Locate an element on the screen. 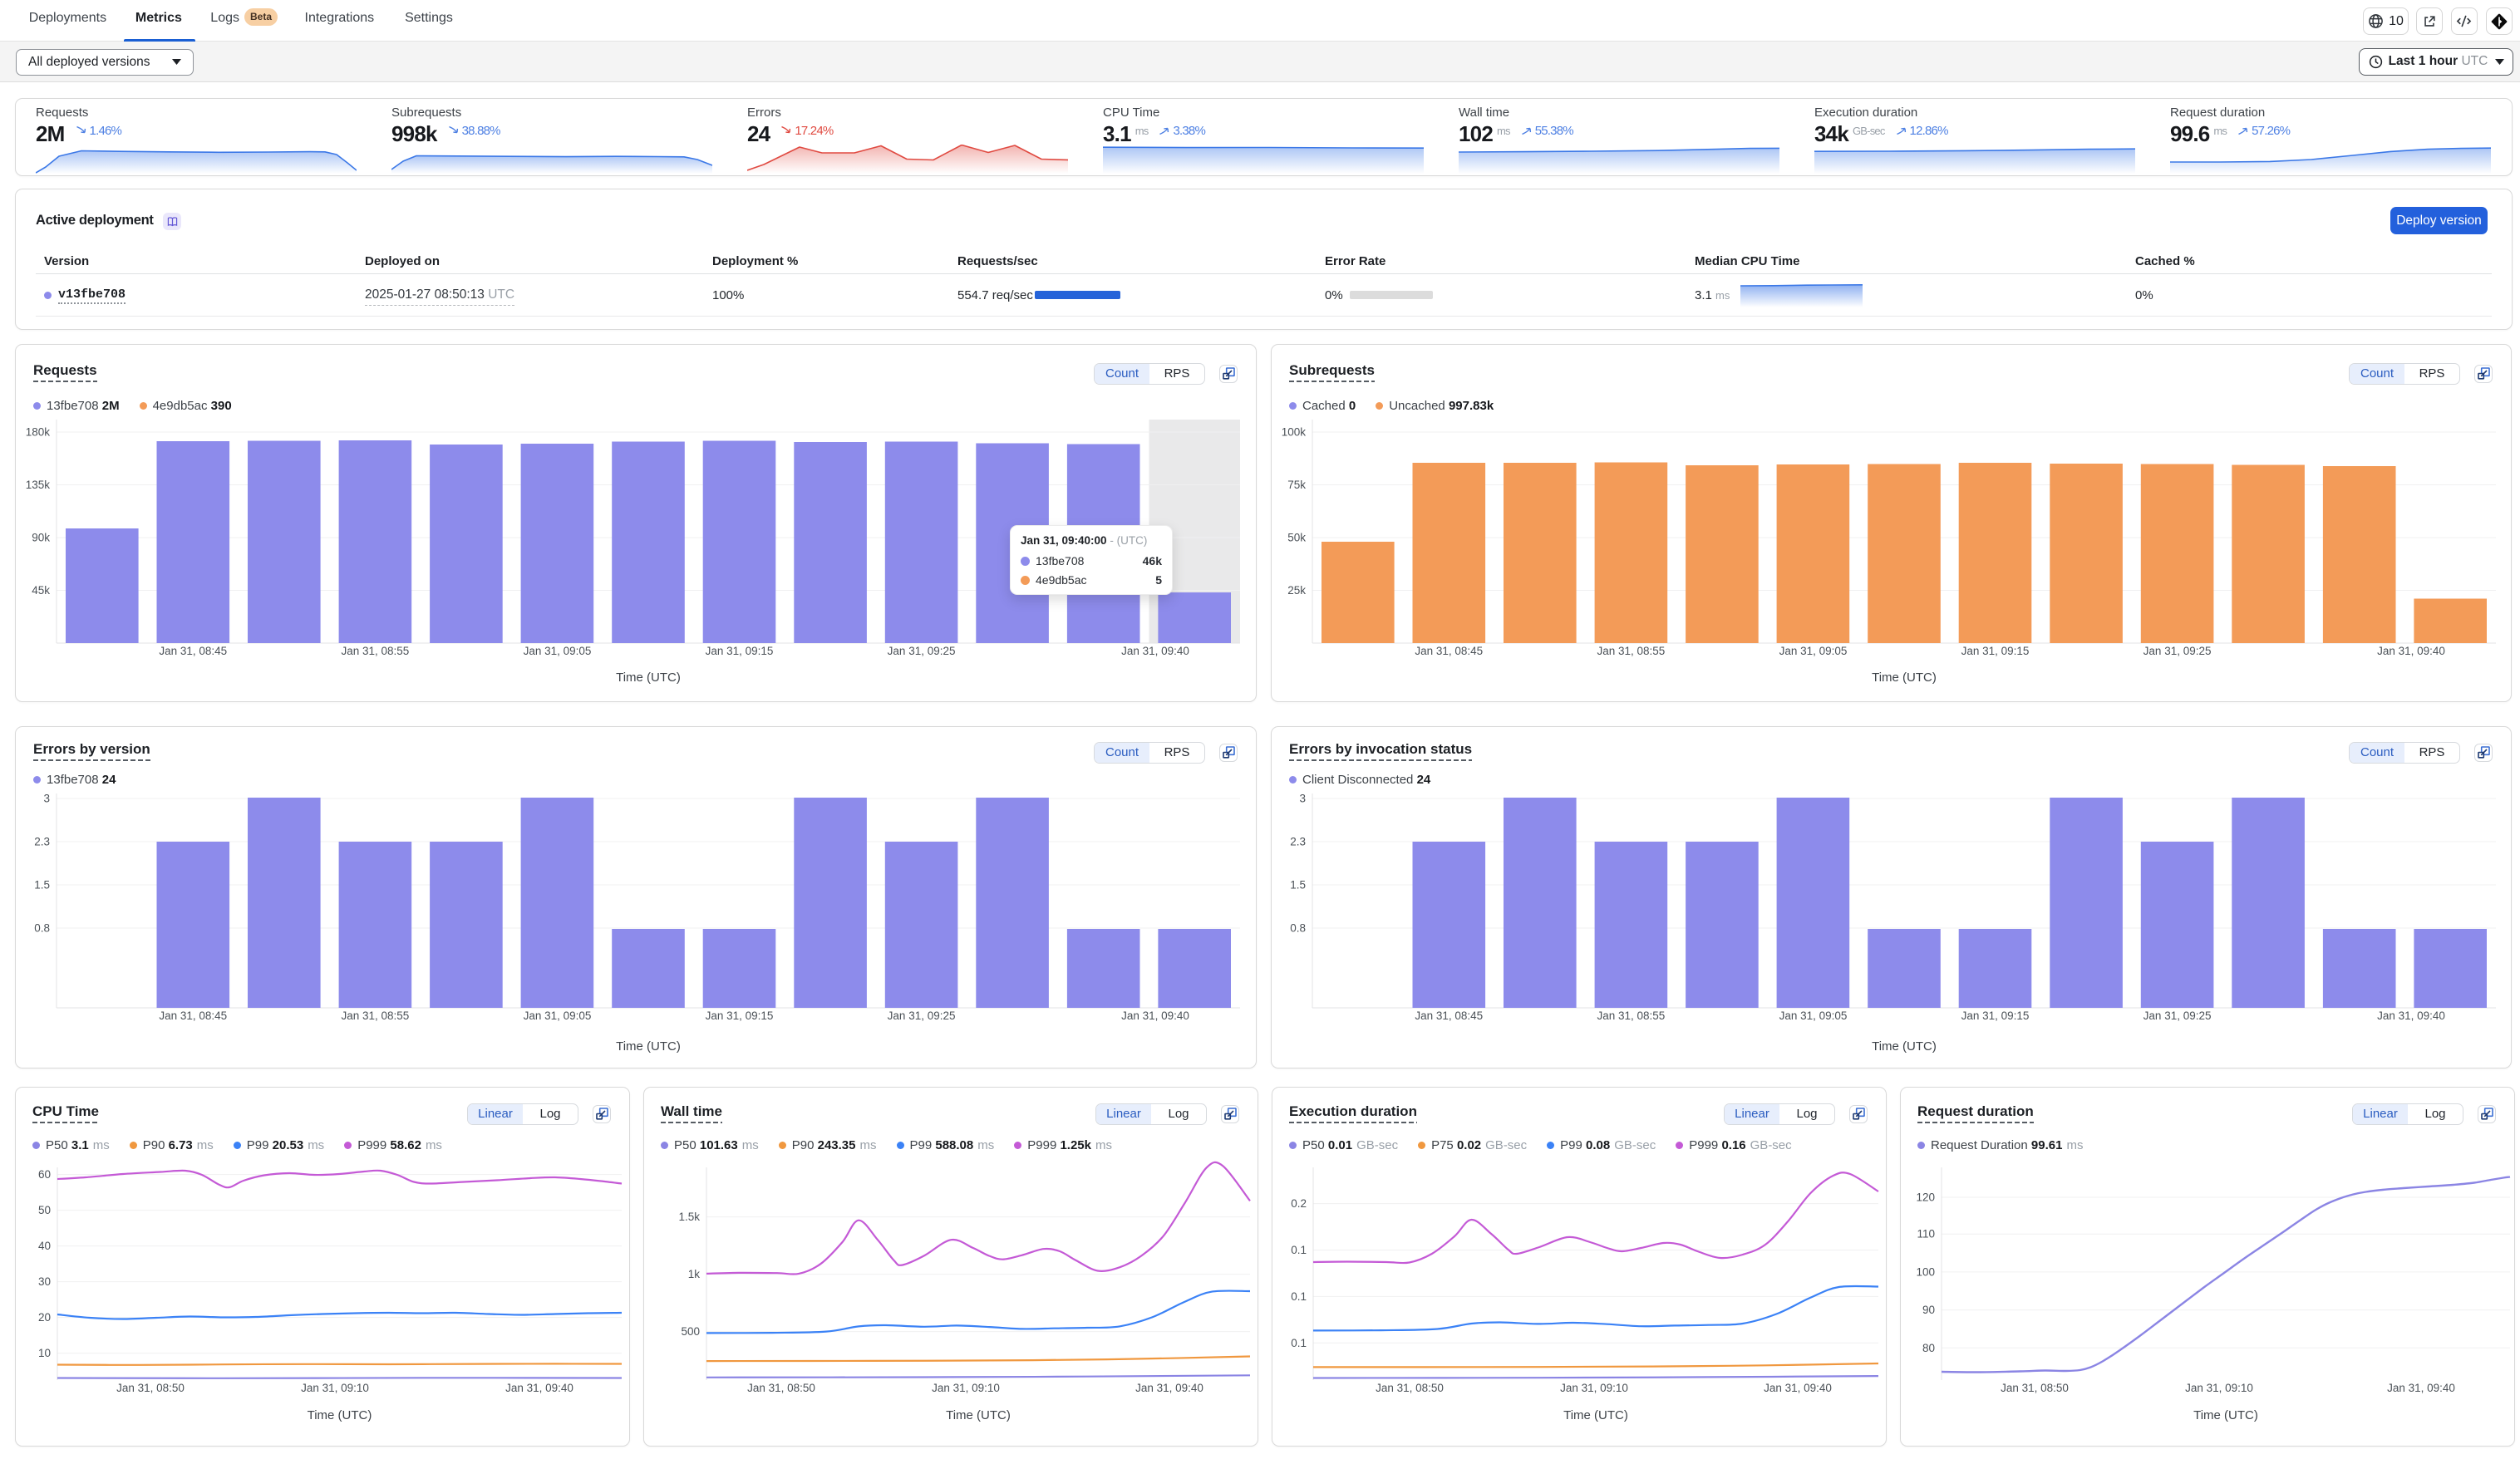 The height and width of the screenshot is (1459, 2520). svg-text: 1.5k is located at coordinates (689, 1217).